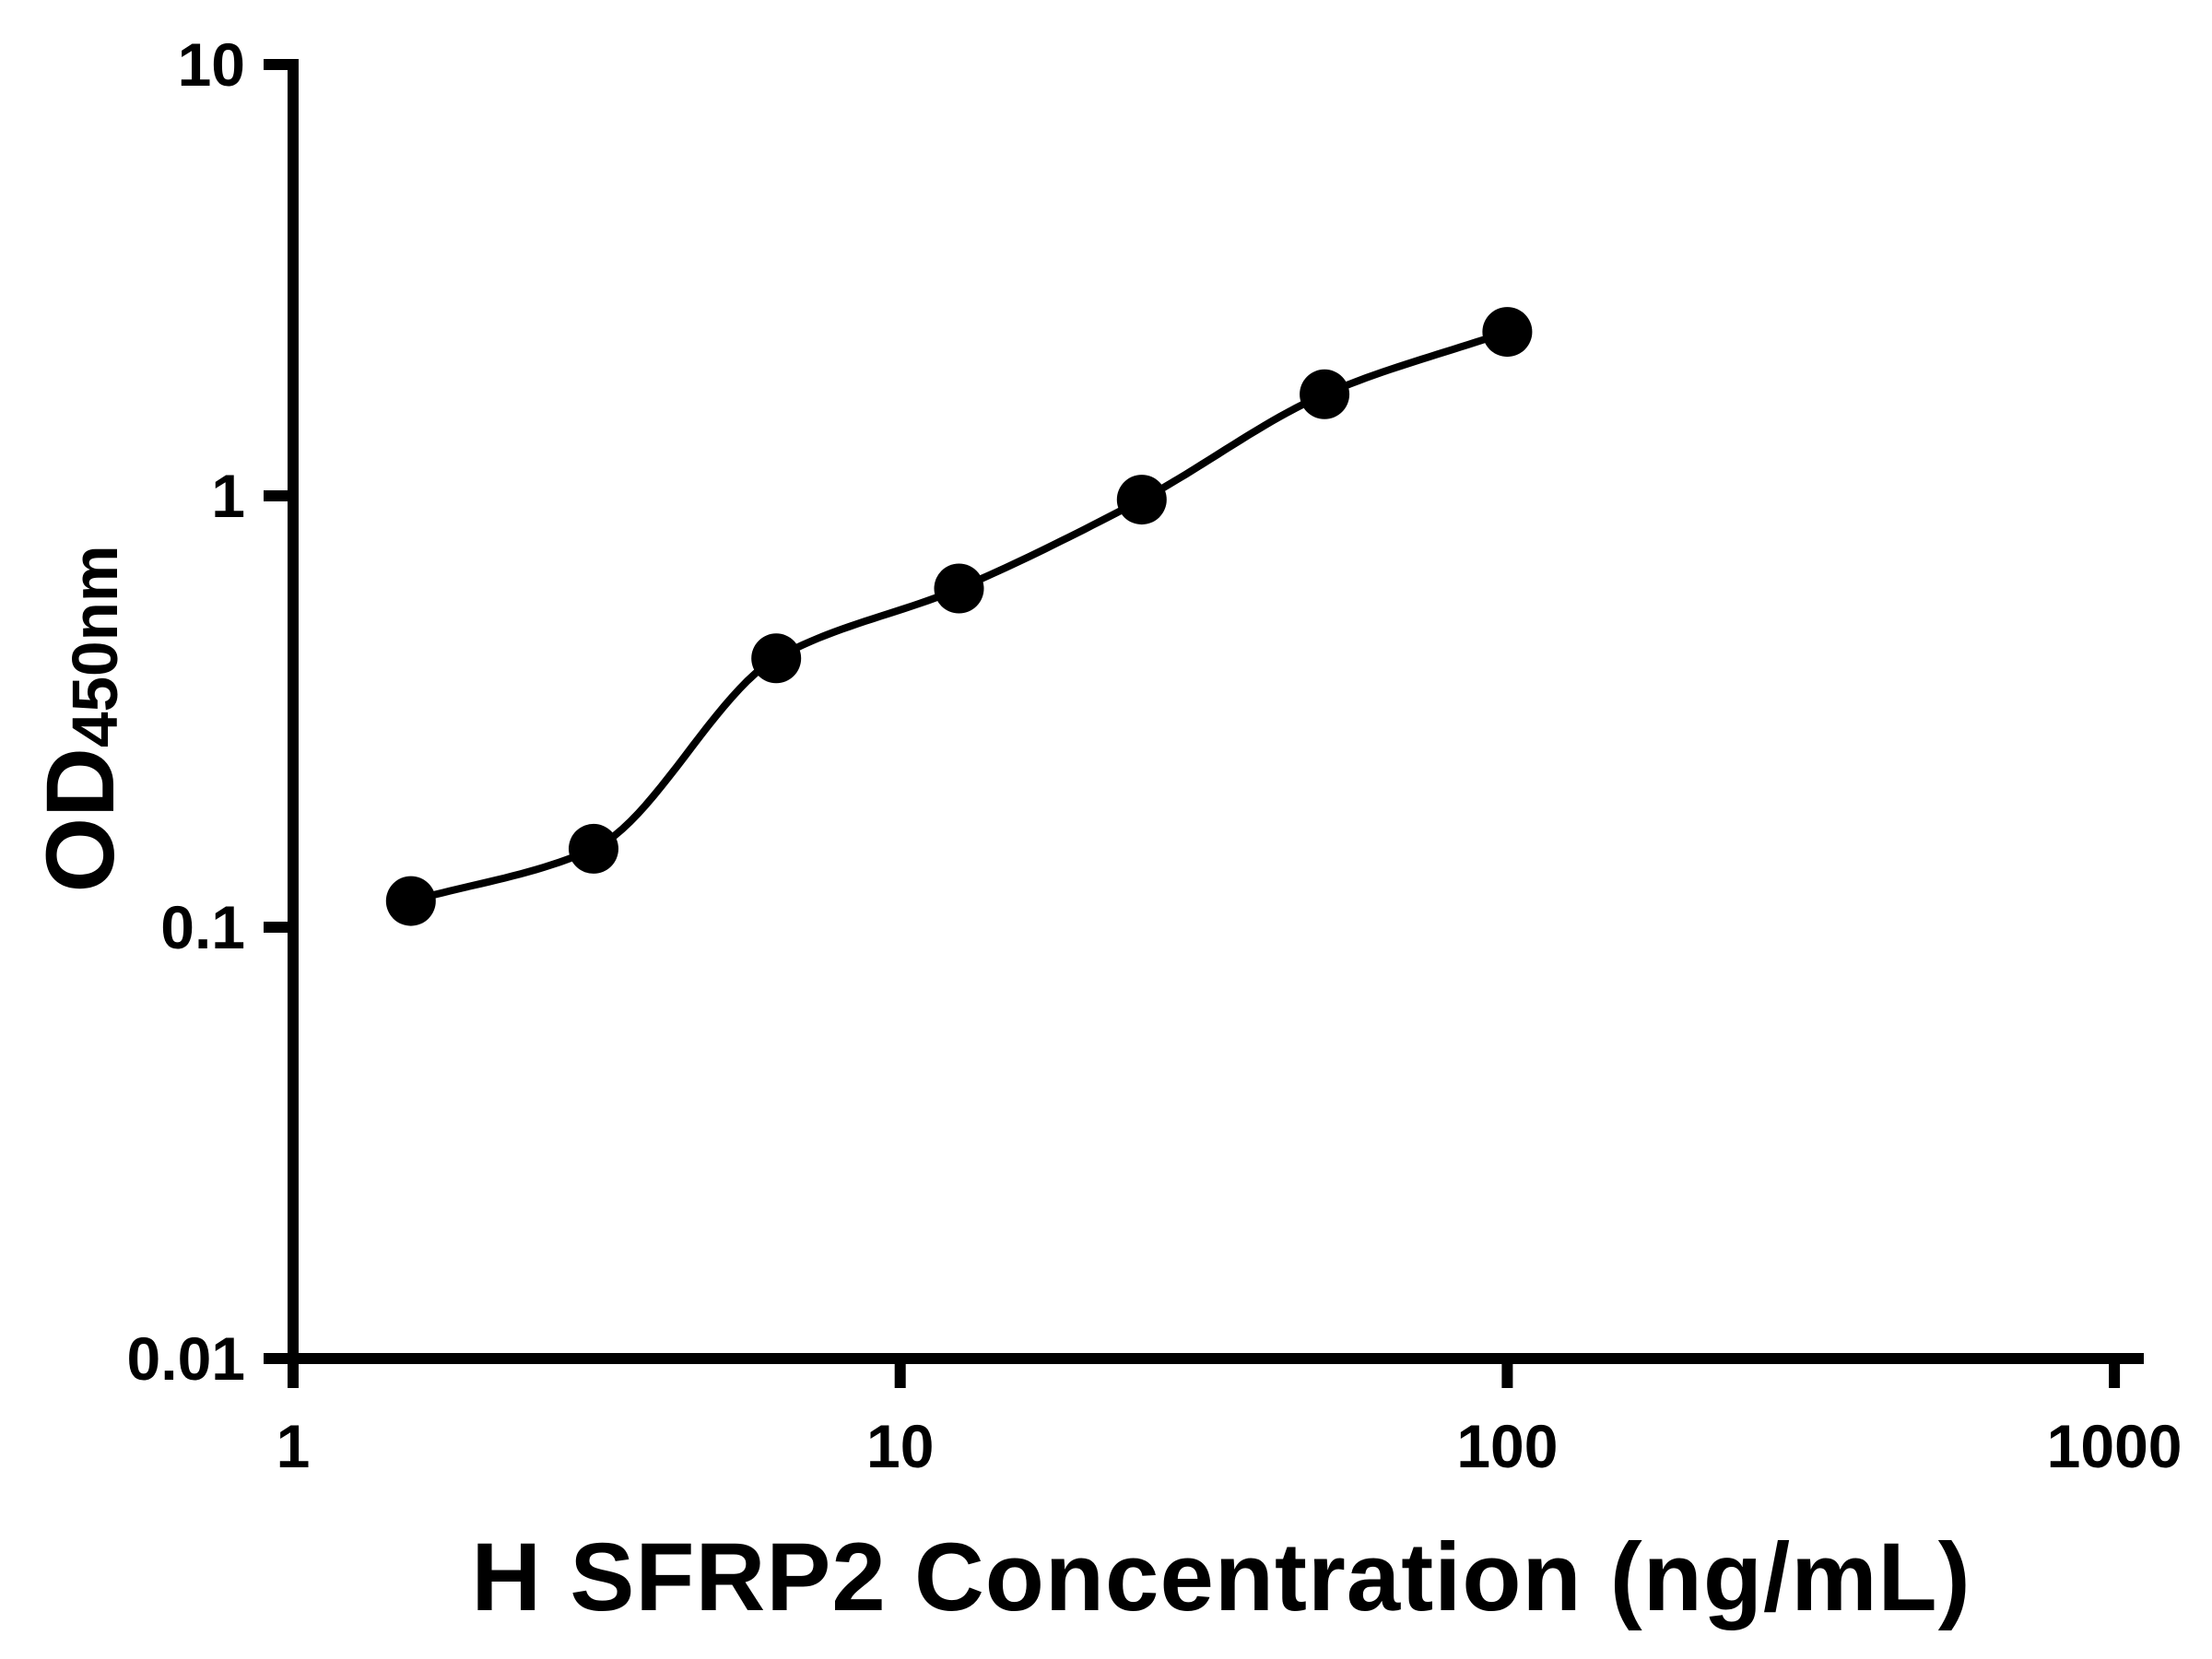 The height and width of the screenshot is (1659, 2212). I want to click on y-tick-label: 0.01, so click(186, 1358).